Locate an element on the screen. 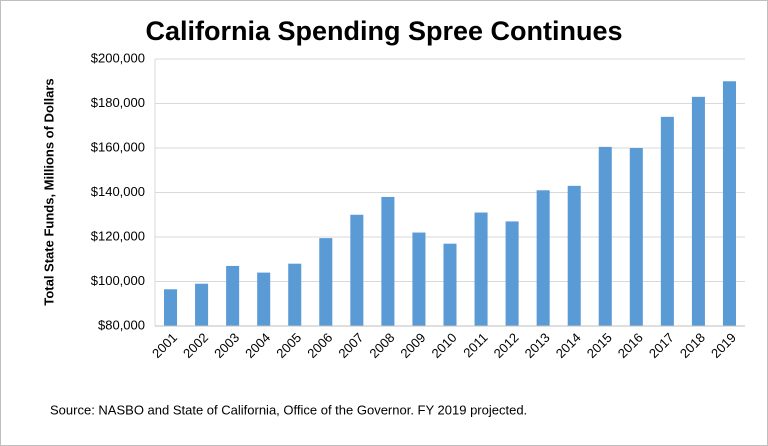  y-tick-label: $140,000 is located at coordinates (118, 191).